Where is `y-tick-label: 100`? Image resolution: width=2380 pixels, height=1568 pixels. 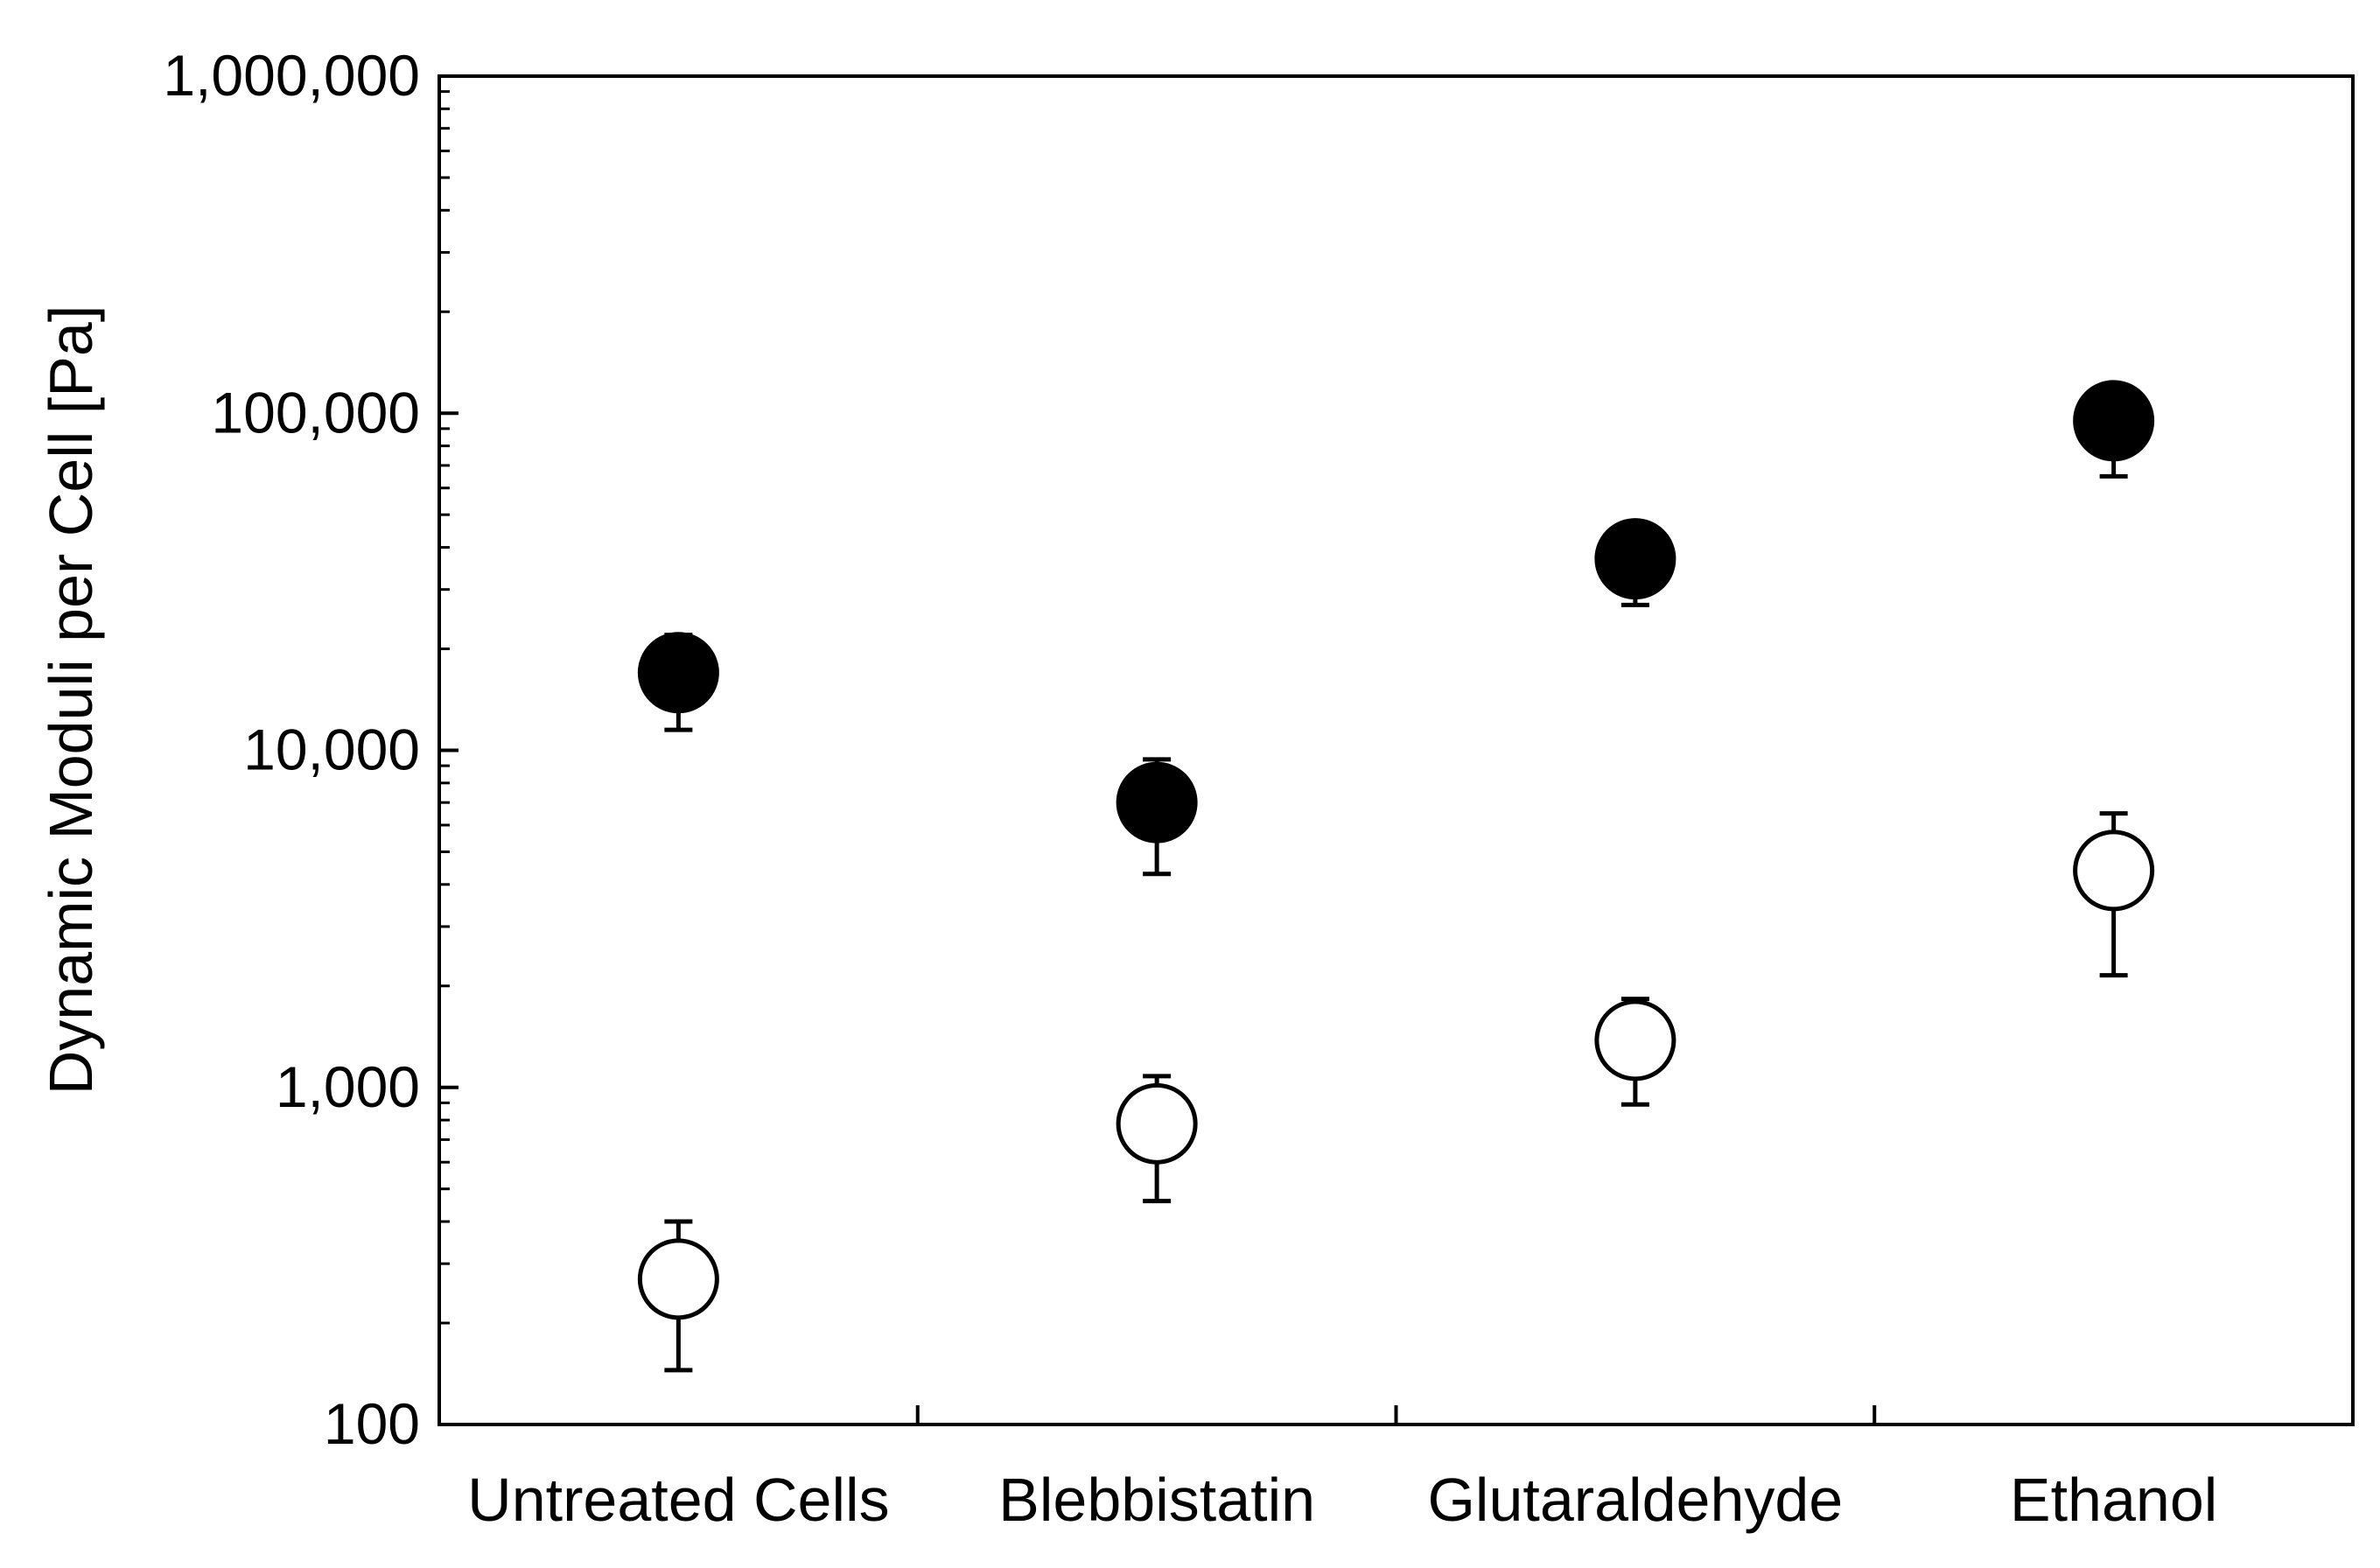
y-tick-label: 100 is located at coordinates (372, 1423).